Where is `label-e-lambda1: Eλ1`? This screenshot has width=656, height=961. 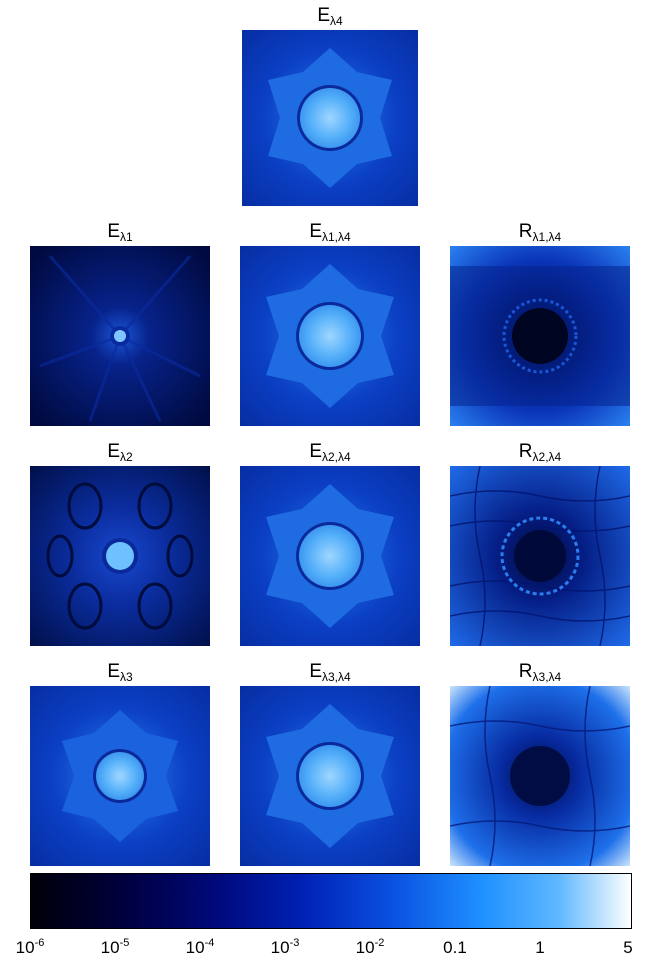 label-e-lambda1: Eλ1 is located at coordinates (120, 233).